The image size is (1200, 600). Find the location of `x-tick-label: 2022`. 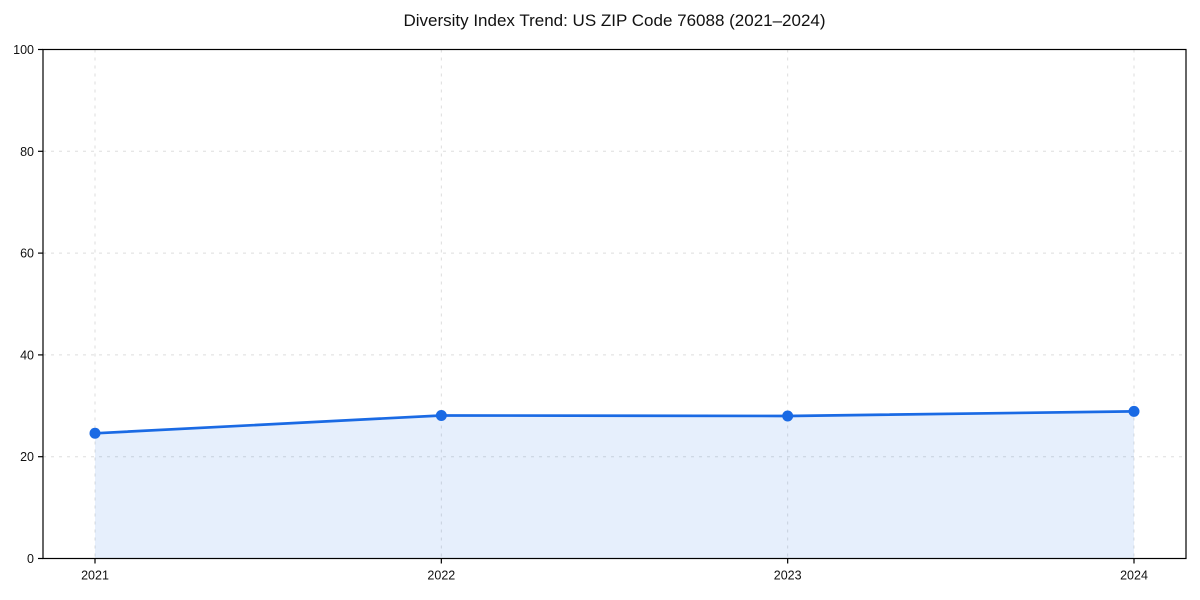

x-tick-label: 2022 is located at coordinates (441, 576).